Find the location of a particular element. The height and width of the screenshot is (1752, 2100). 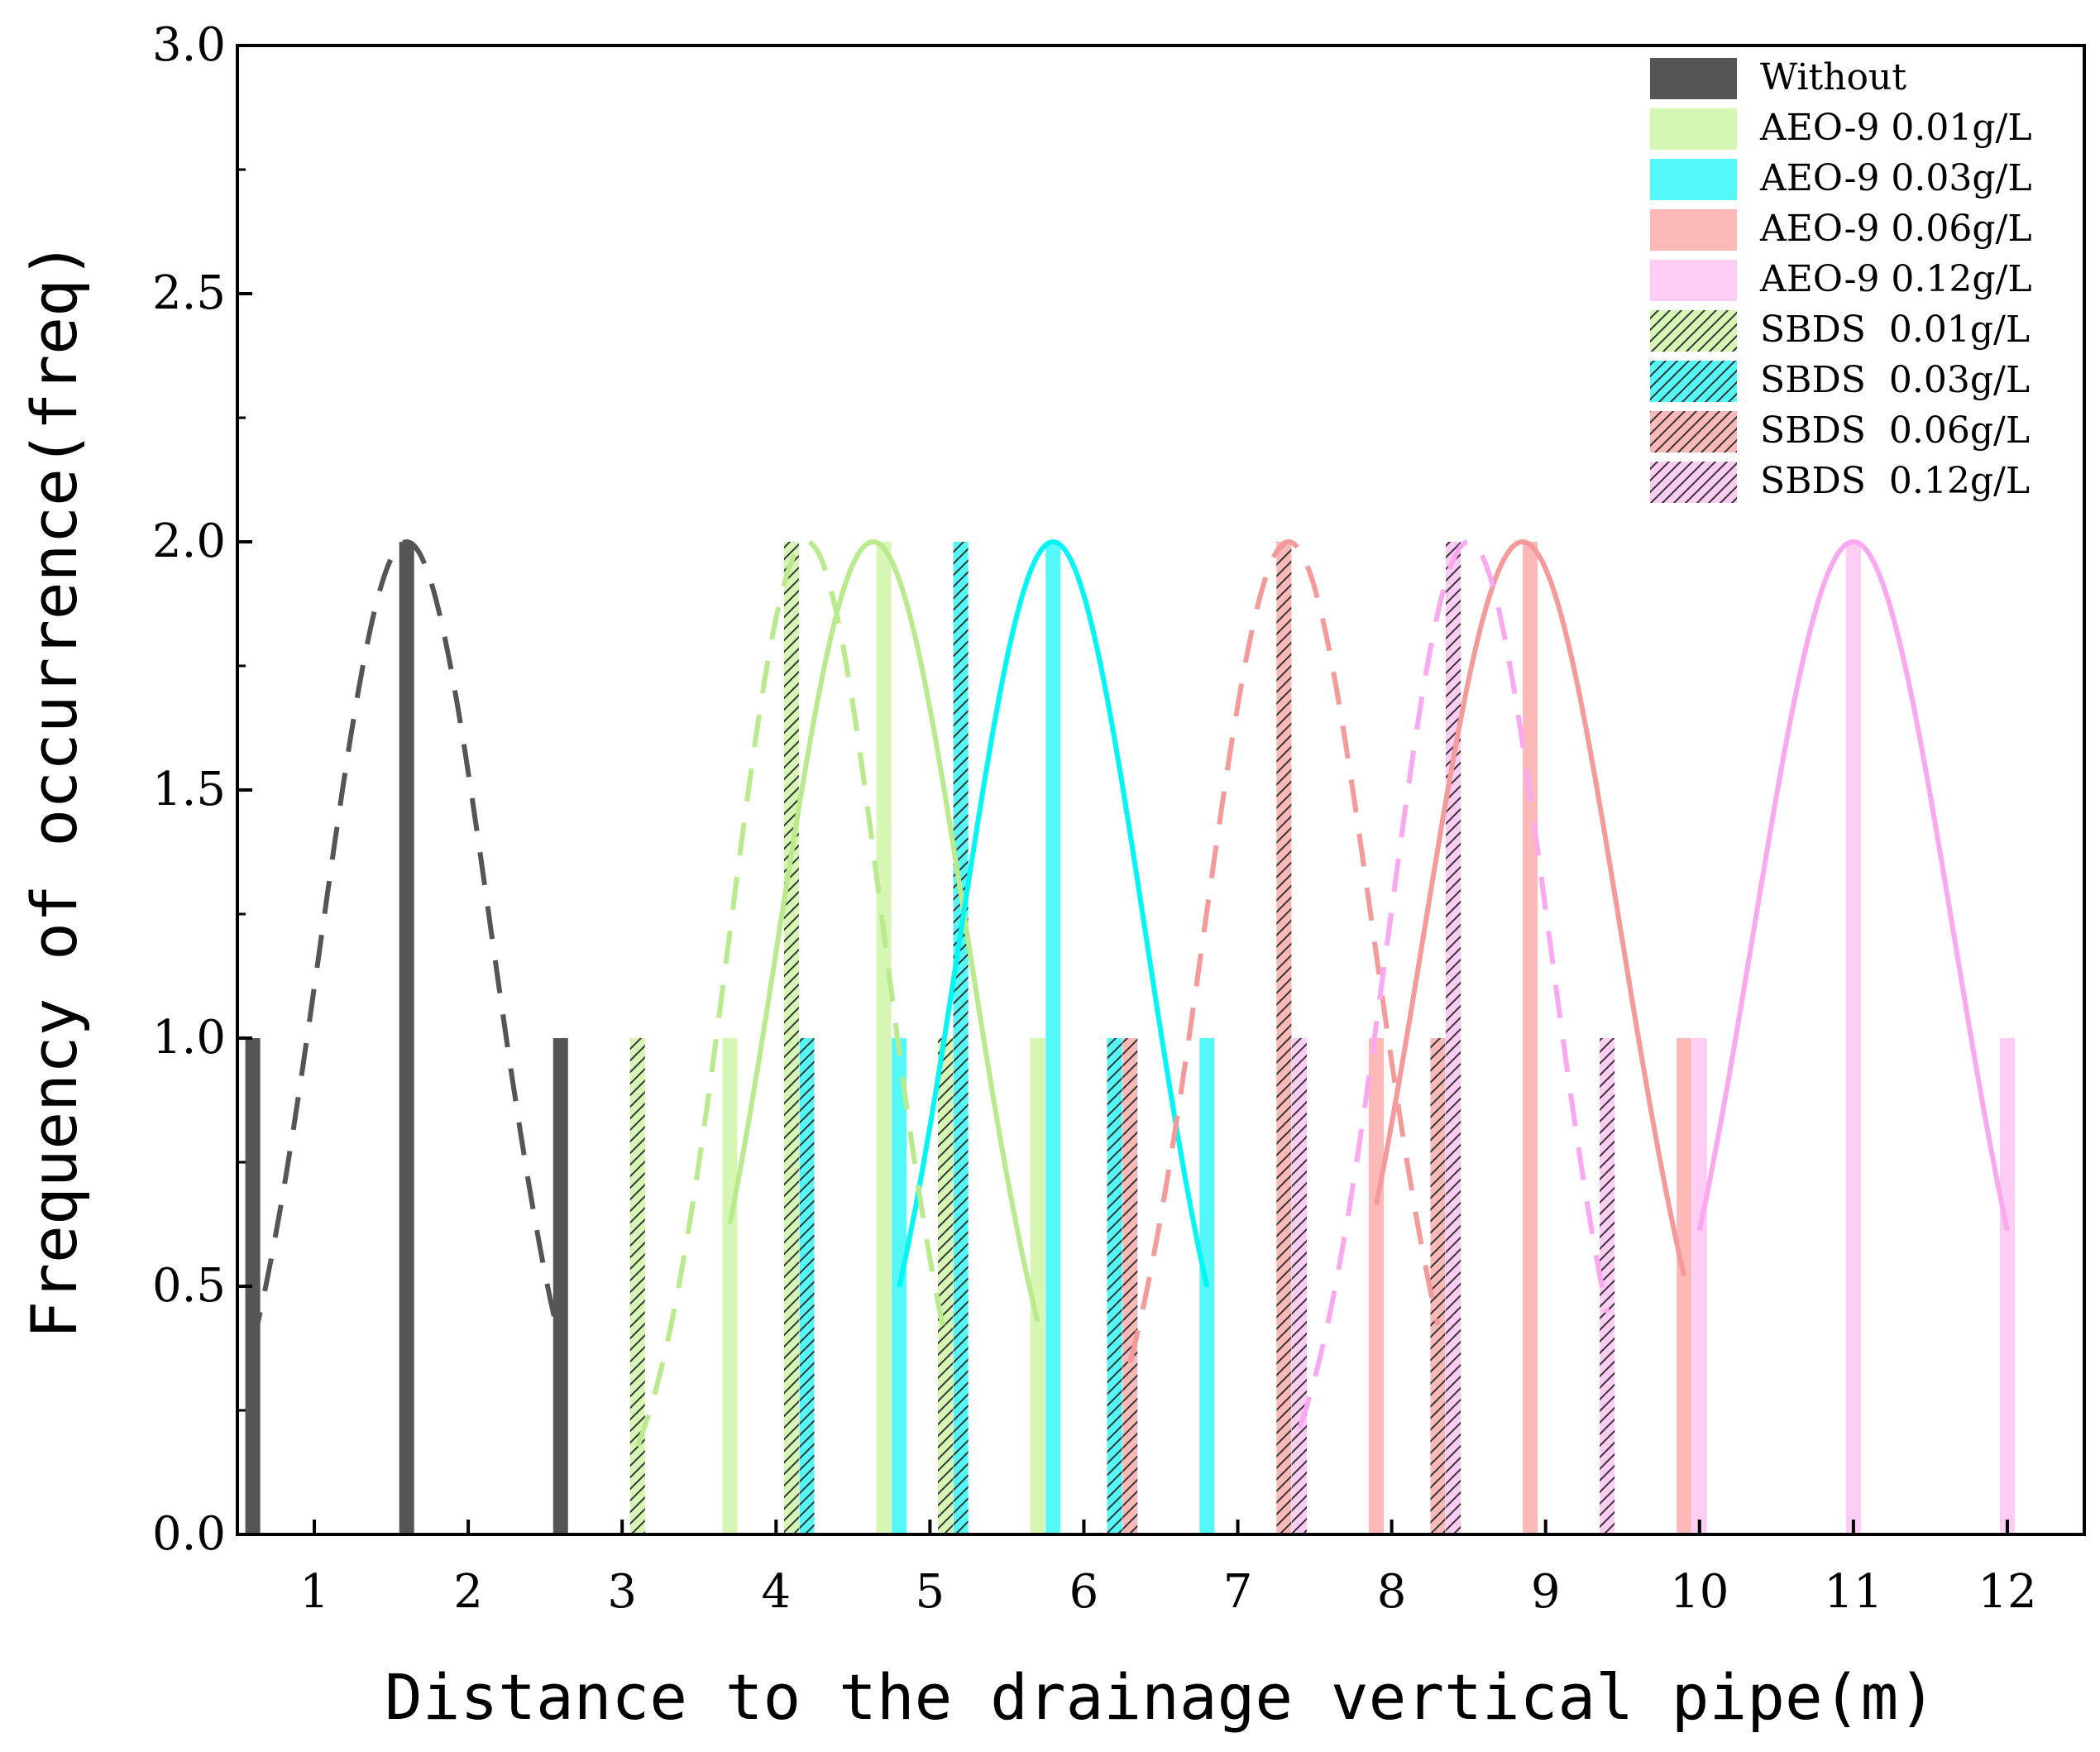

fit-curve-sbds-0-01g-l is located at coordinates (791, 993).